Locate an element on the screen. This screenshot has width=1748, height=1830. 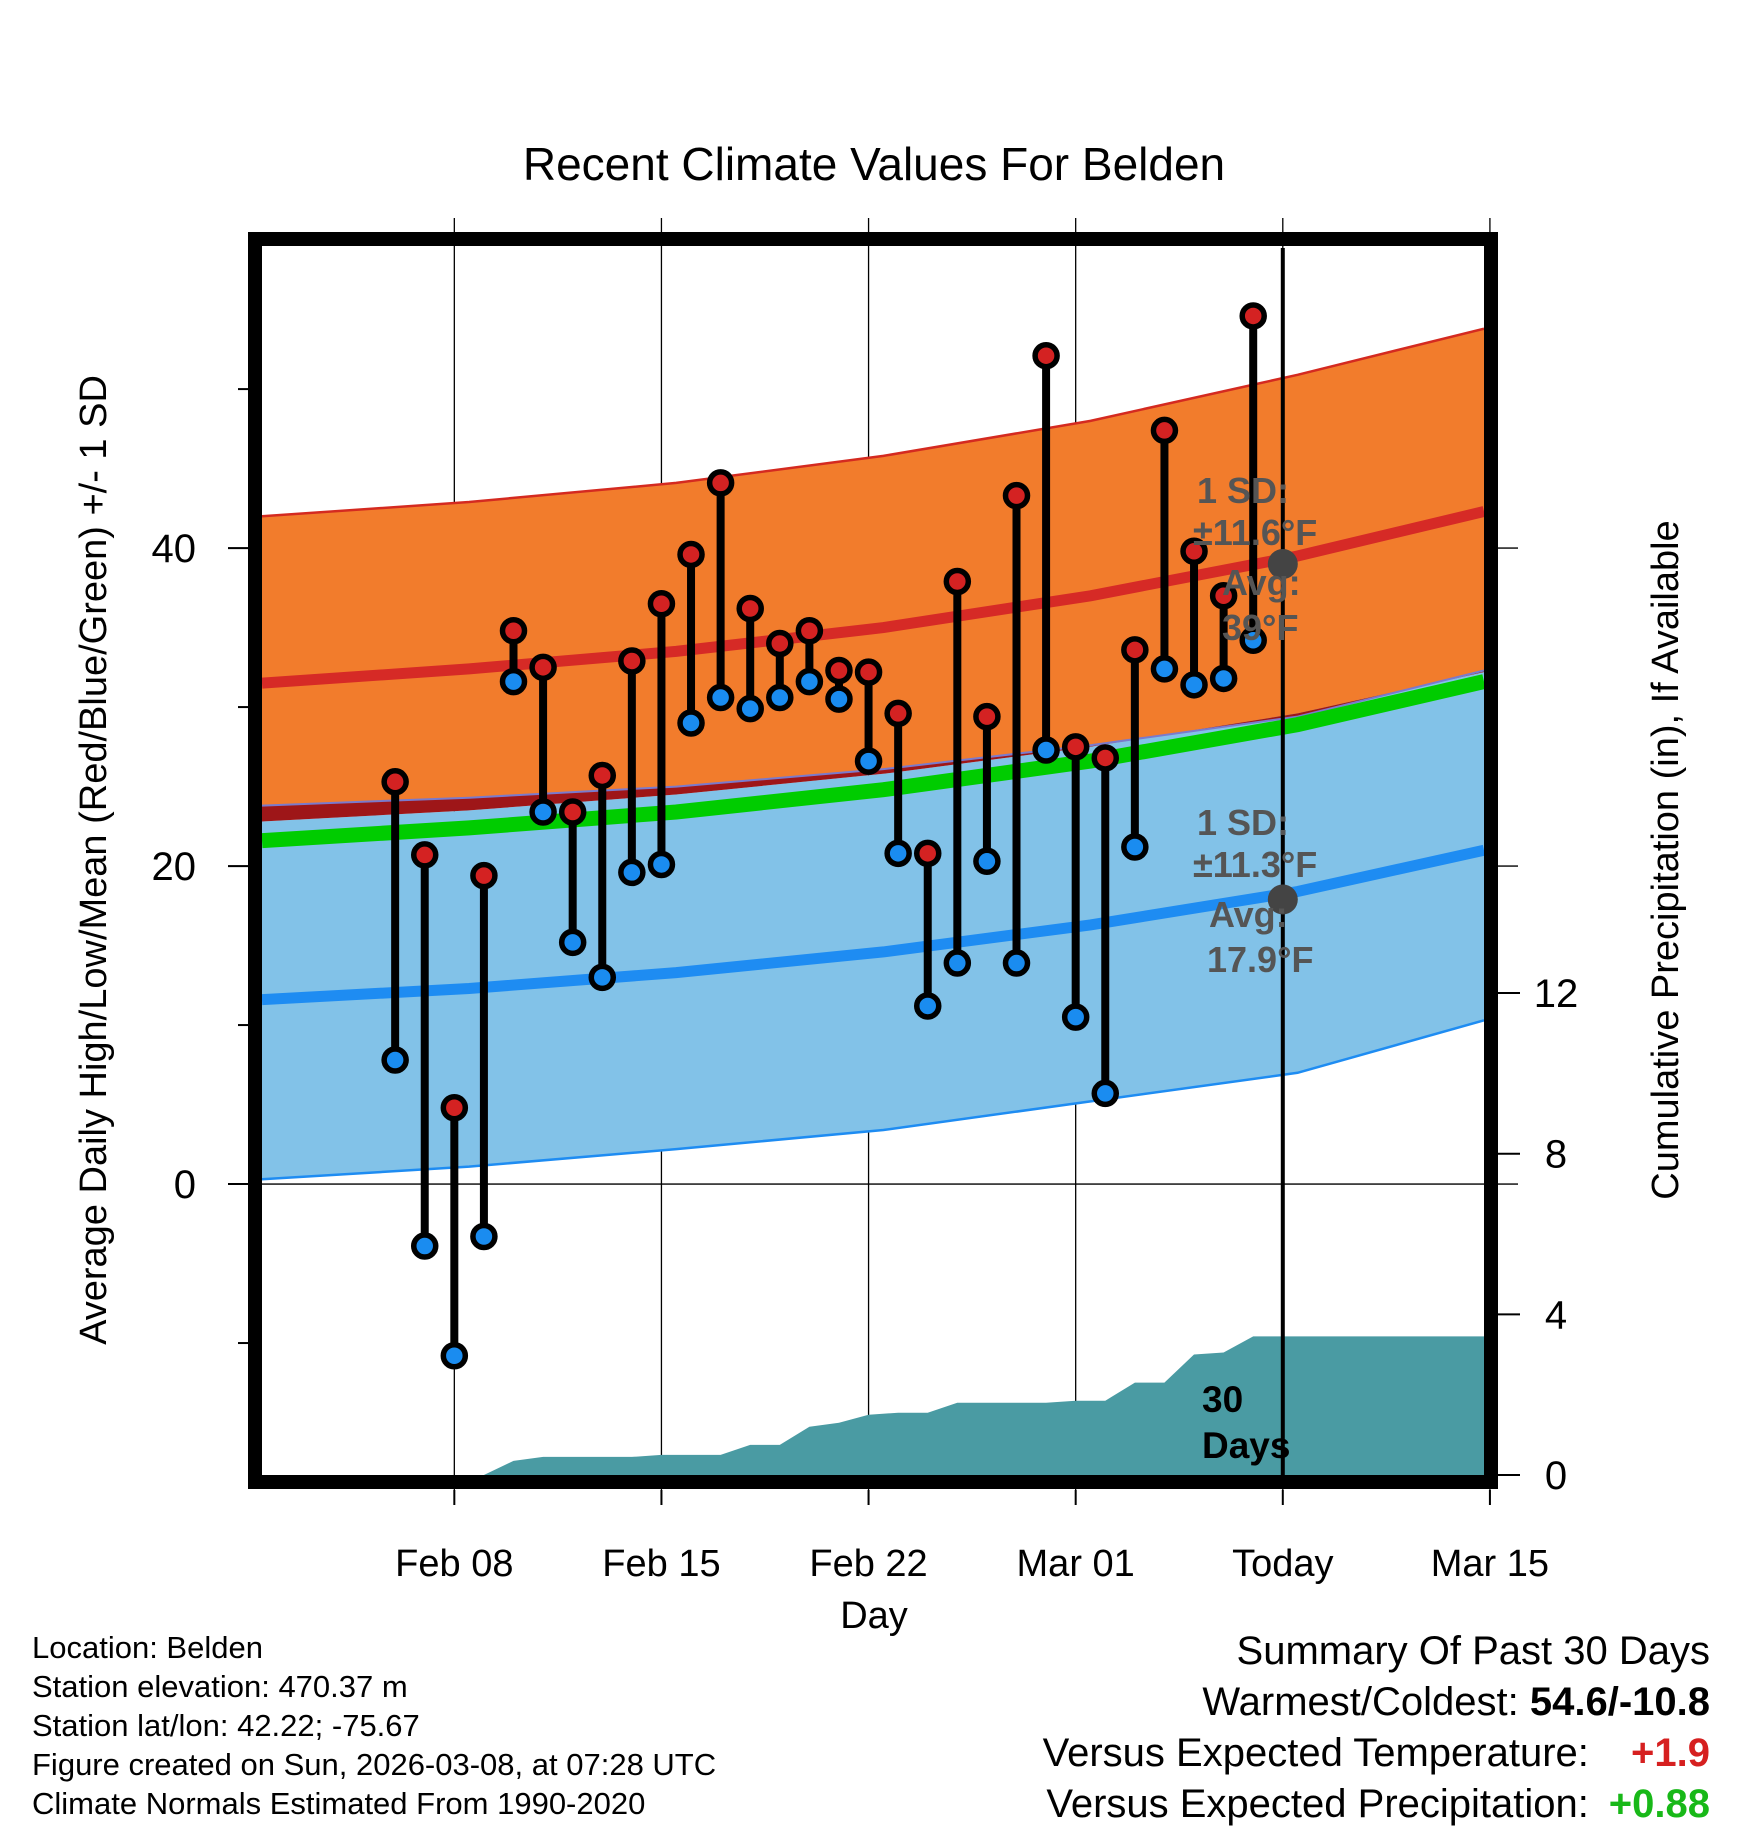
station-latlon: Station lat/lon: 42.22; -75.67 is located at coordinates (226, 1725).